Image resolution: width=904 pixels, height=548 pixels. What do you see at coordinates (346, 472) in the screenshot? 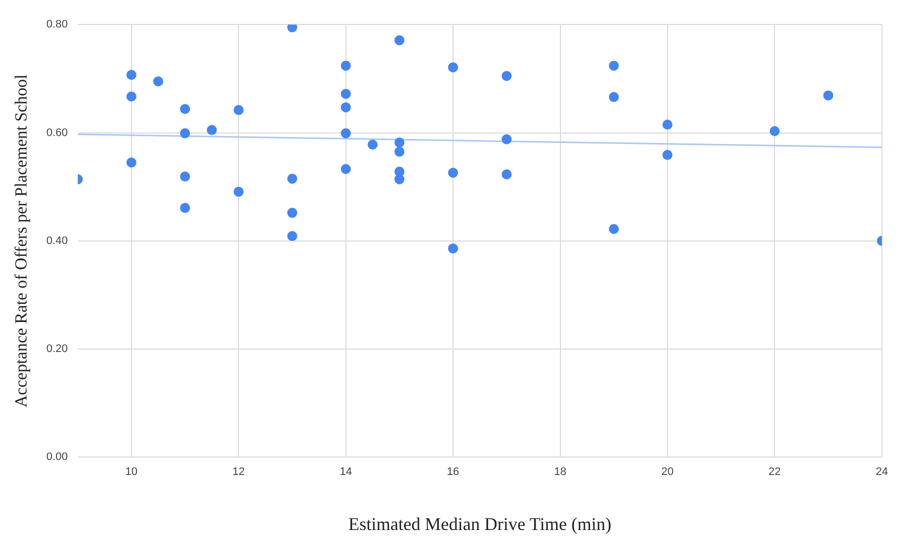
I see `x-tick-label: 14` at bounding box center [346, 472].